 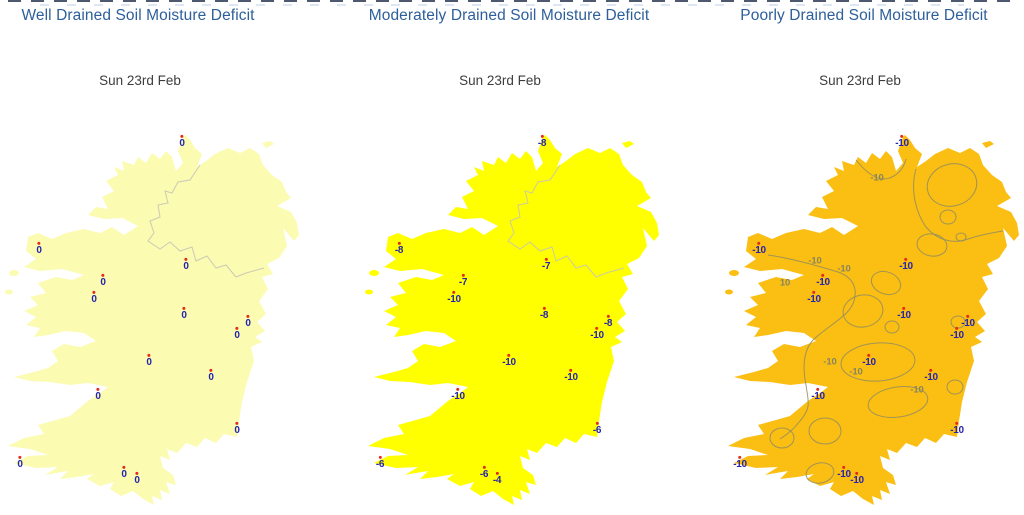 I want to click on station-marker: -7, so click(x=546, y=264).